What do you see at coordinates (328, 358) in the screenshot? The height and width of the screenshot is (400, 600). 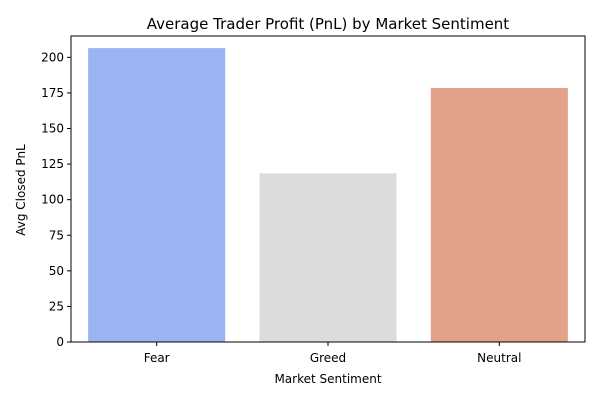 I see `x-tick-label-greed: Greed` at bounding box center [328, 358].